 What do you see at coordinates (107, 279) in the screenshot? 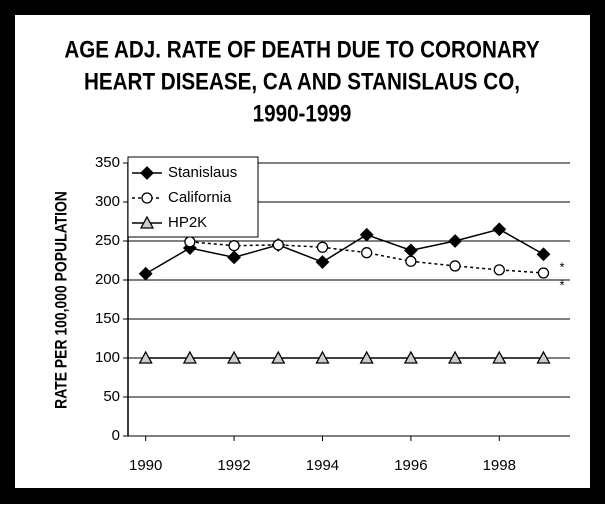
I see `y-tick-label: 200` at bounding box center [107, 279].